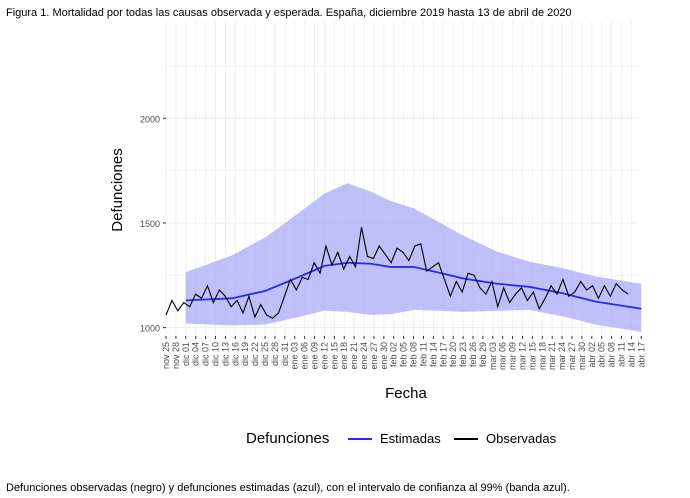  I want to click on x-tick-label: feb 23, so click(463, 354).